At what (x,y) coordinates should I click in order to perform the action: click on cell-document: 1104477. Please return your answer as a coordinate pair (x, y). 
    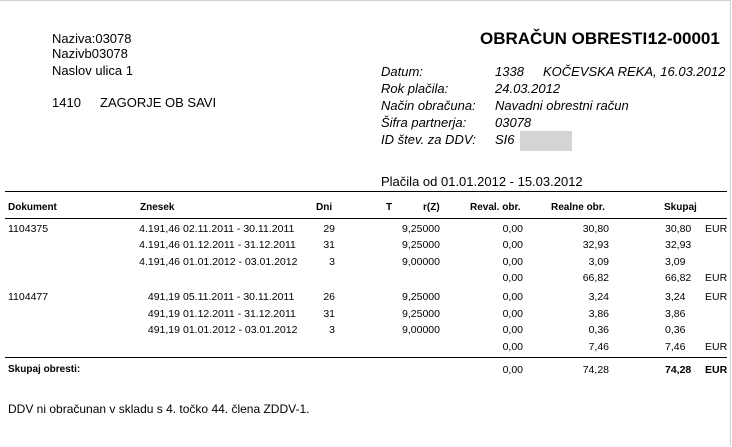
    Looking at the image, I should click on (28, 297).